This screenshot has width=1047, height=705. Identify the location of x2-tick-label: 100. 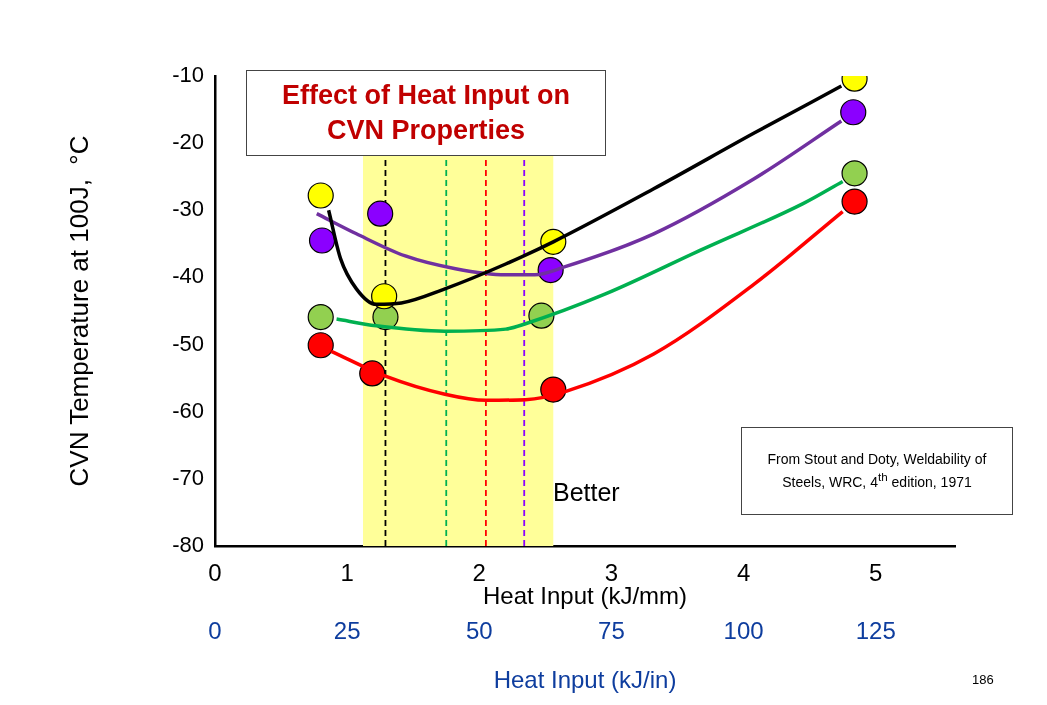
(743, 631).